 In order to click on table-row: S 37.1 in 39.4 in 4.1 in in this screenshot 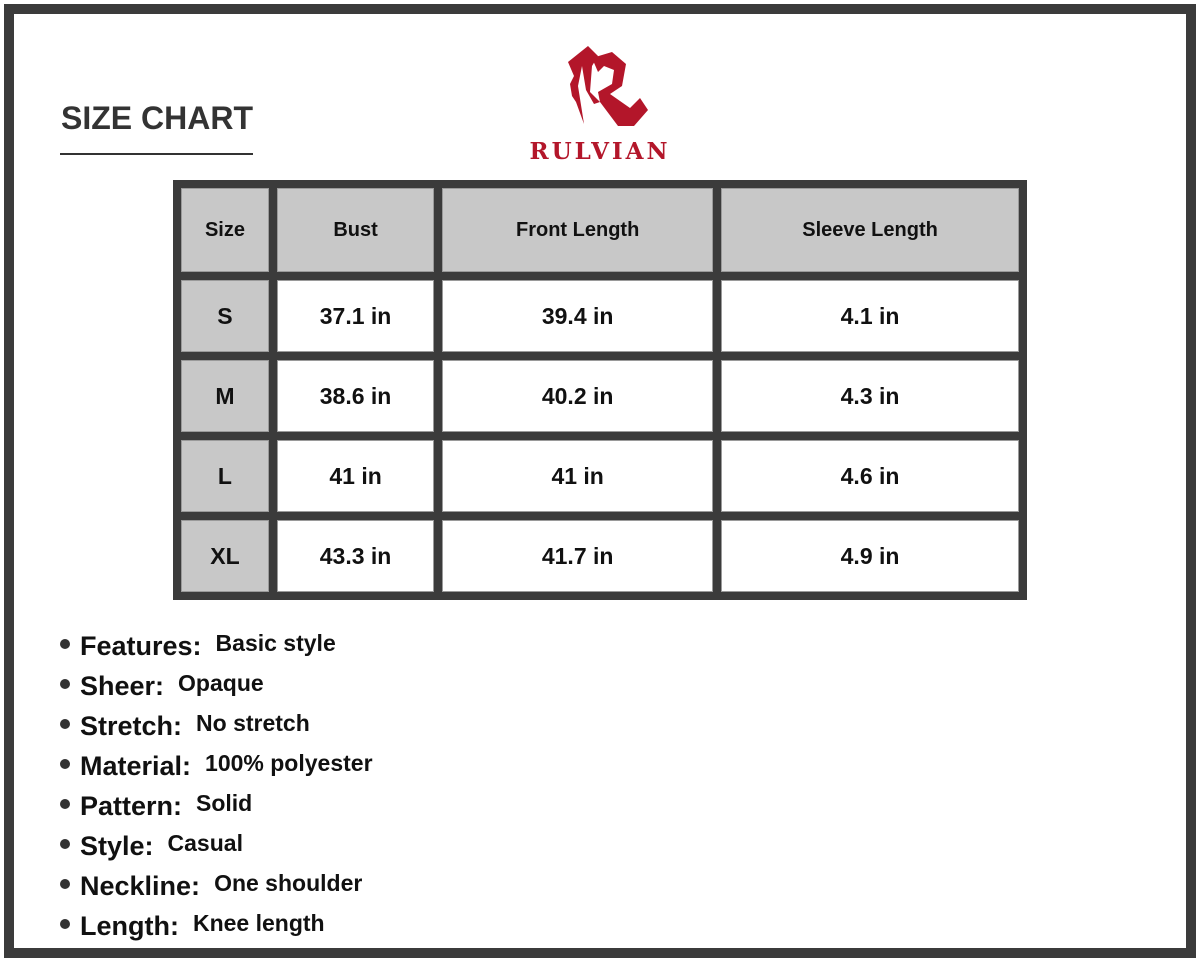, I will do `click(600, 316)`.